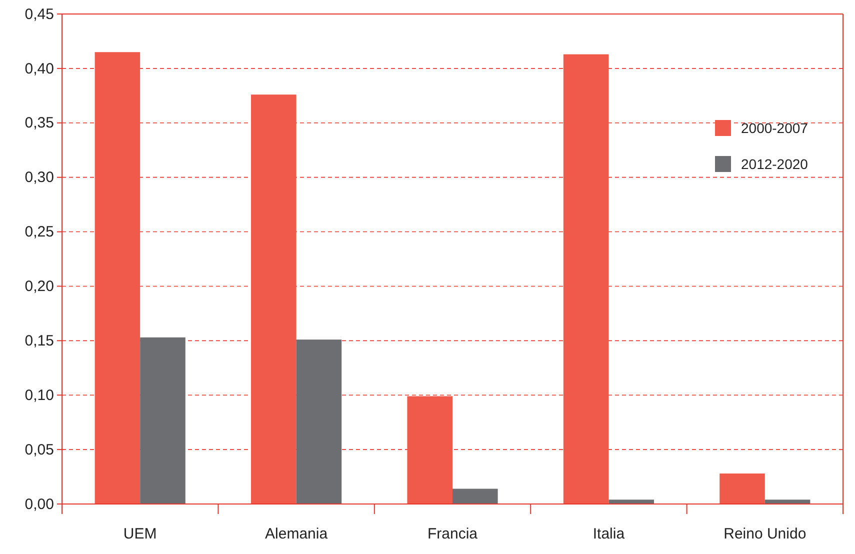 The image size is (855, 554). I want to click on y-tick-label: 0,05, so click(39, 449).